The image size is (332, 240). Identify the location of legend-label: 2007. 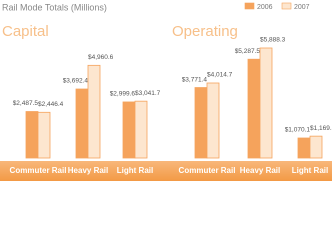
(302, 7).